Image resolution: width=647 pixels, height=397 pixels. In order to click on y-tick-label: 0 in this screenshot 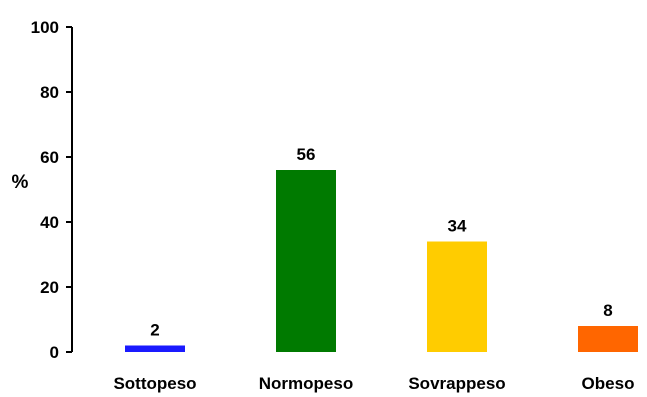, I will do `click(54, 352)`.